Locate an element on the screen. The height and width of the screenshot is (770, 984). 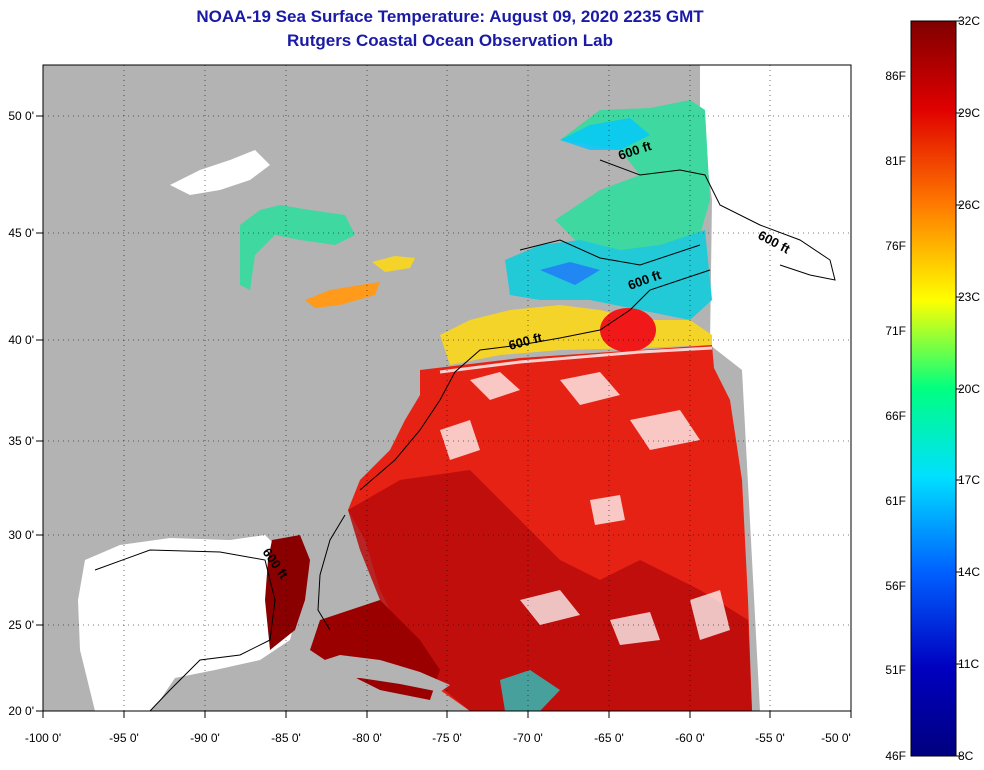
lon-label-55: -55 0' is located at coordinates (770, 738).